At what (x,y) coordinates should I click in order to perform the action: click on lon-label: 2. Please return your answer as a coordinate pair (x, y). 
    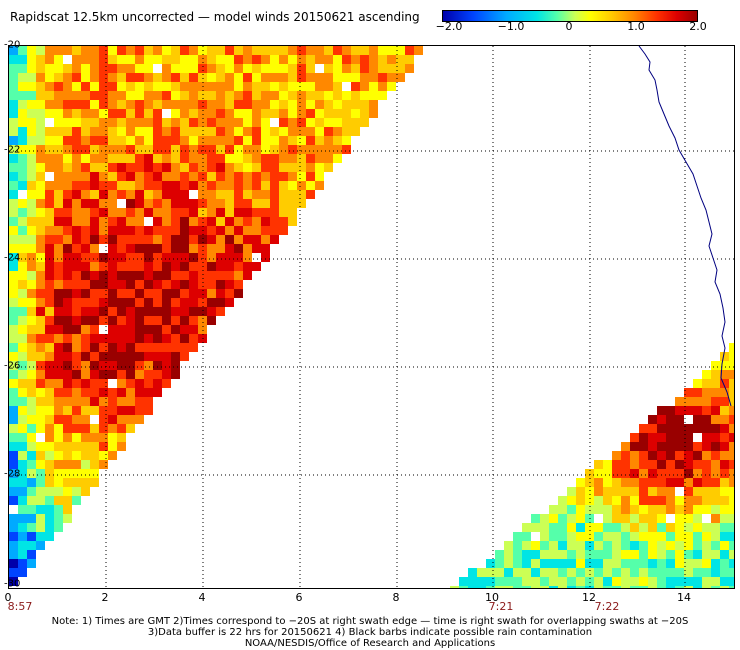
    Looking at the image, I should click on (105, 597).